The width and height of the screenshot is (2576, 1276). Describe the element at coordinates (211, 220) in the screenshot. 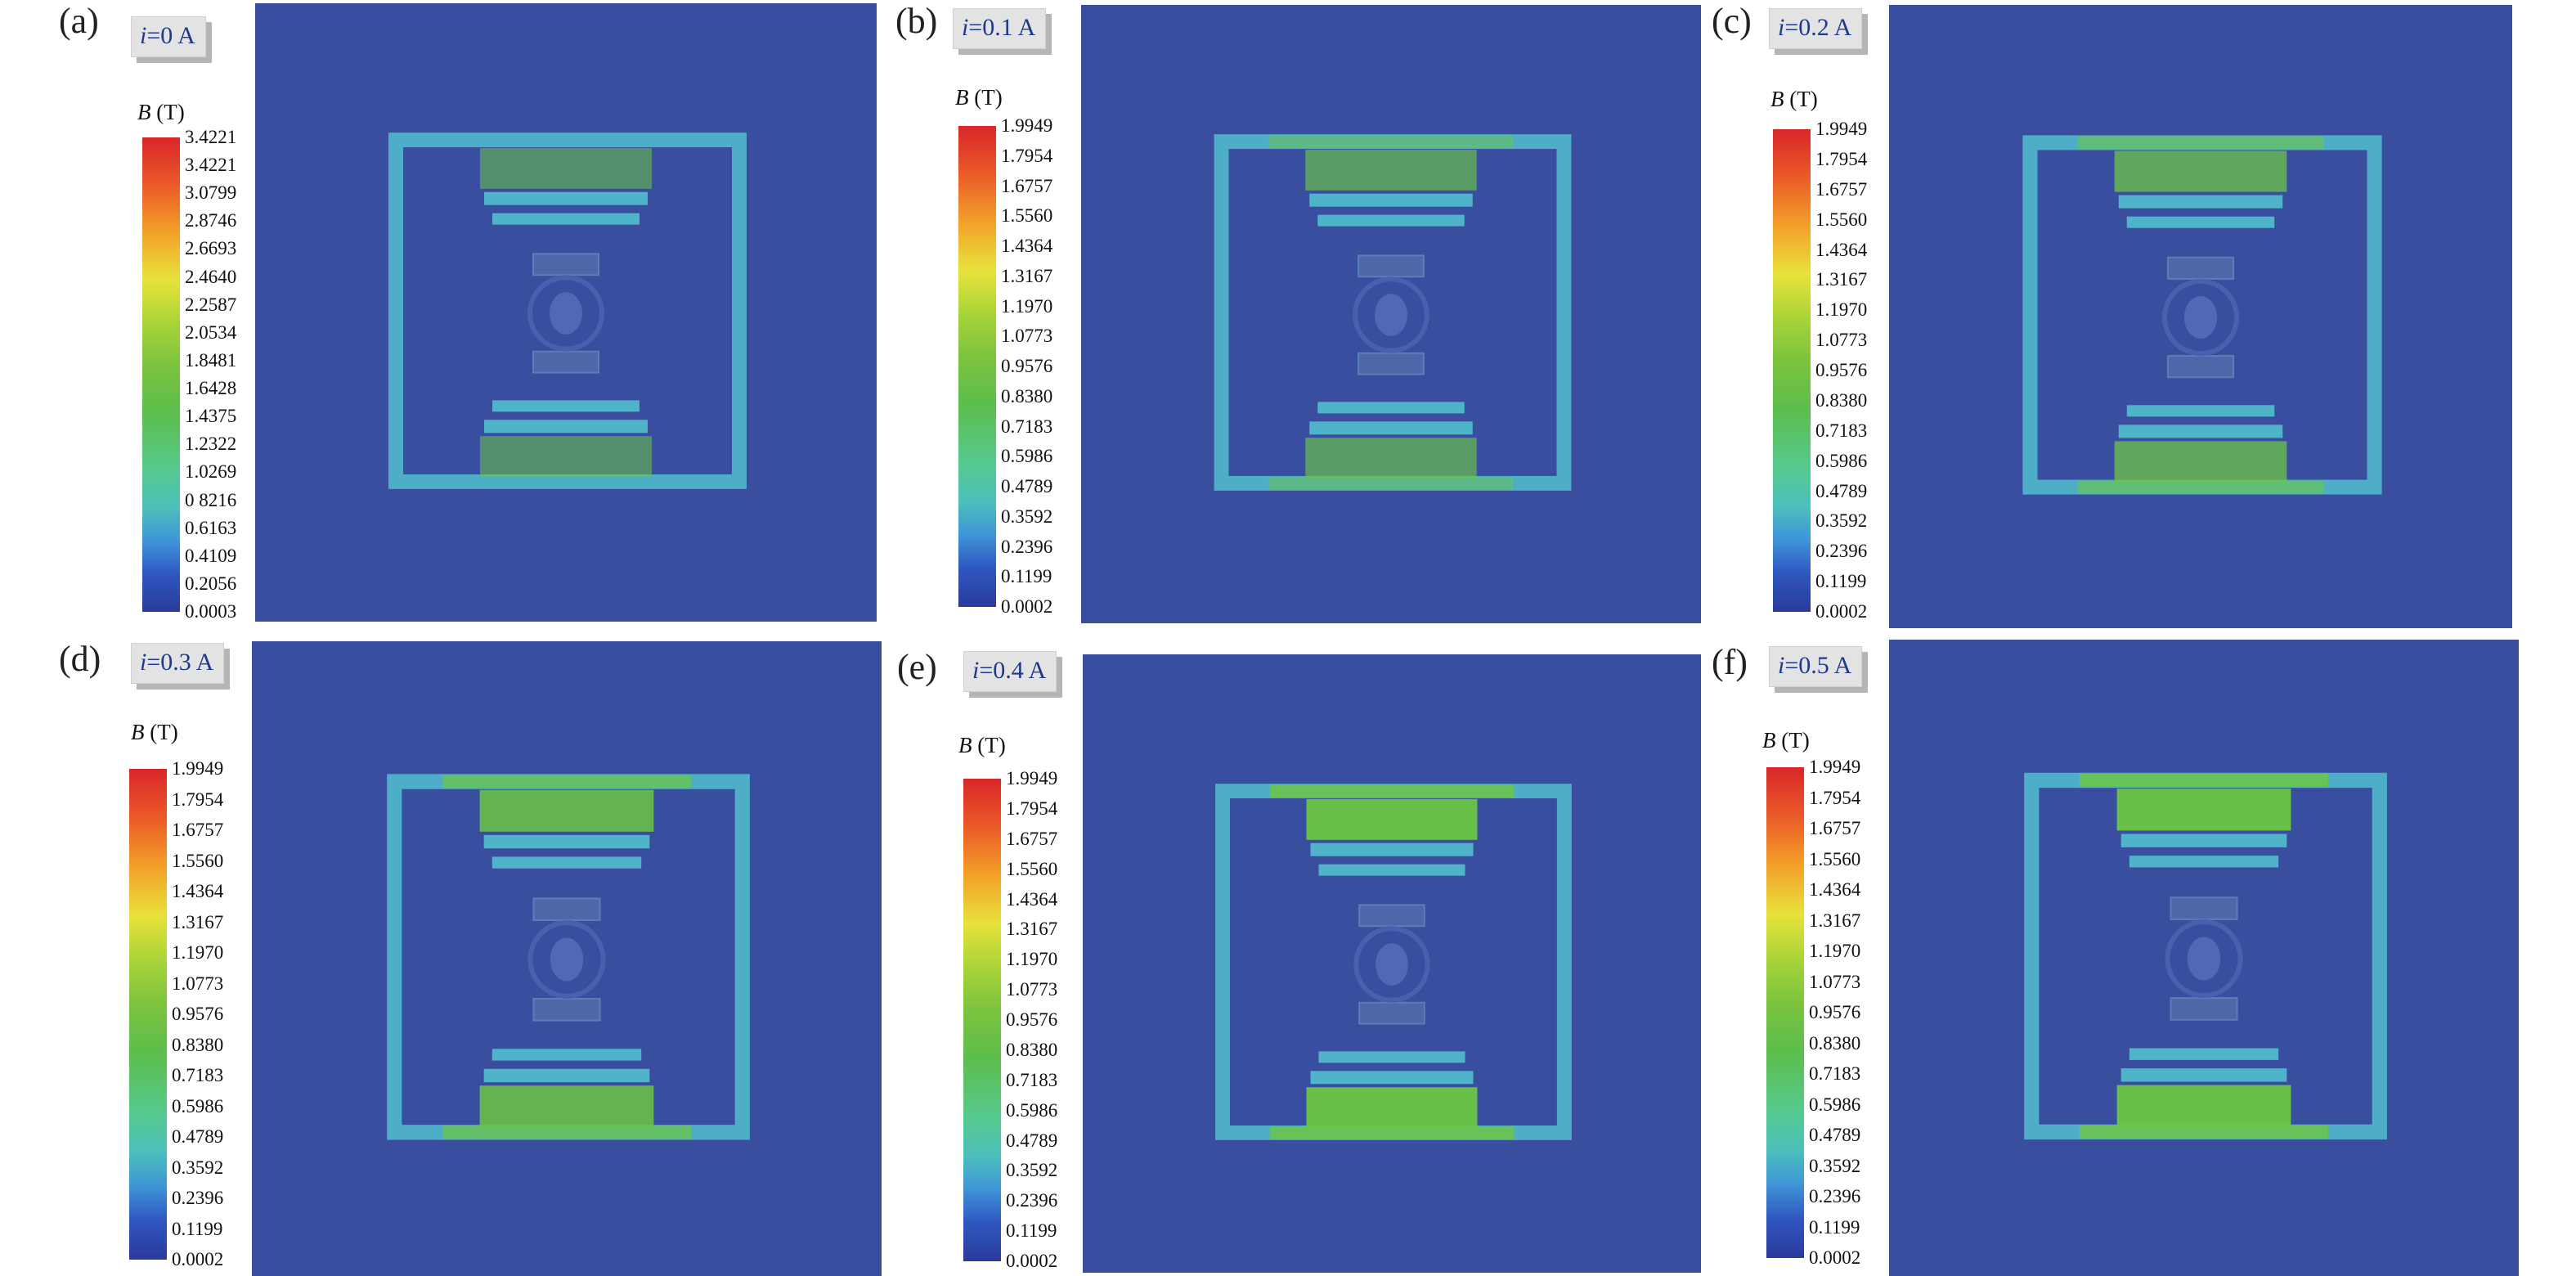

I see `colorbar-tick-label: 2.8746` at that location.